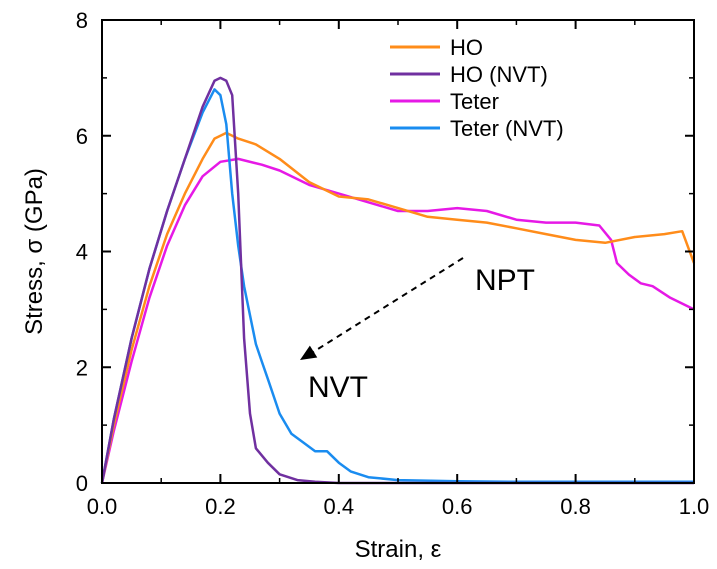  What do you see at coordinates (382, 308) in the screenshot?
I see `npt-to-nvt-arrow` at bounding box center [382, 308].